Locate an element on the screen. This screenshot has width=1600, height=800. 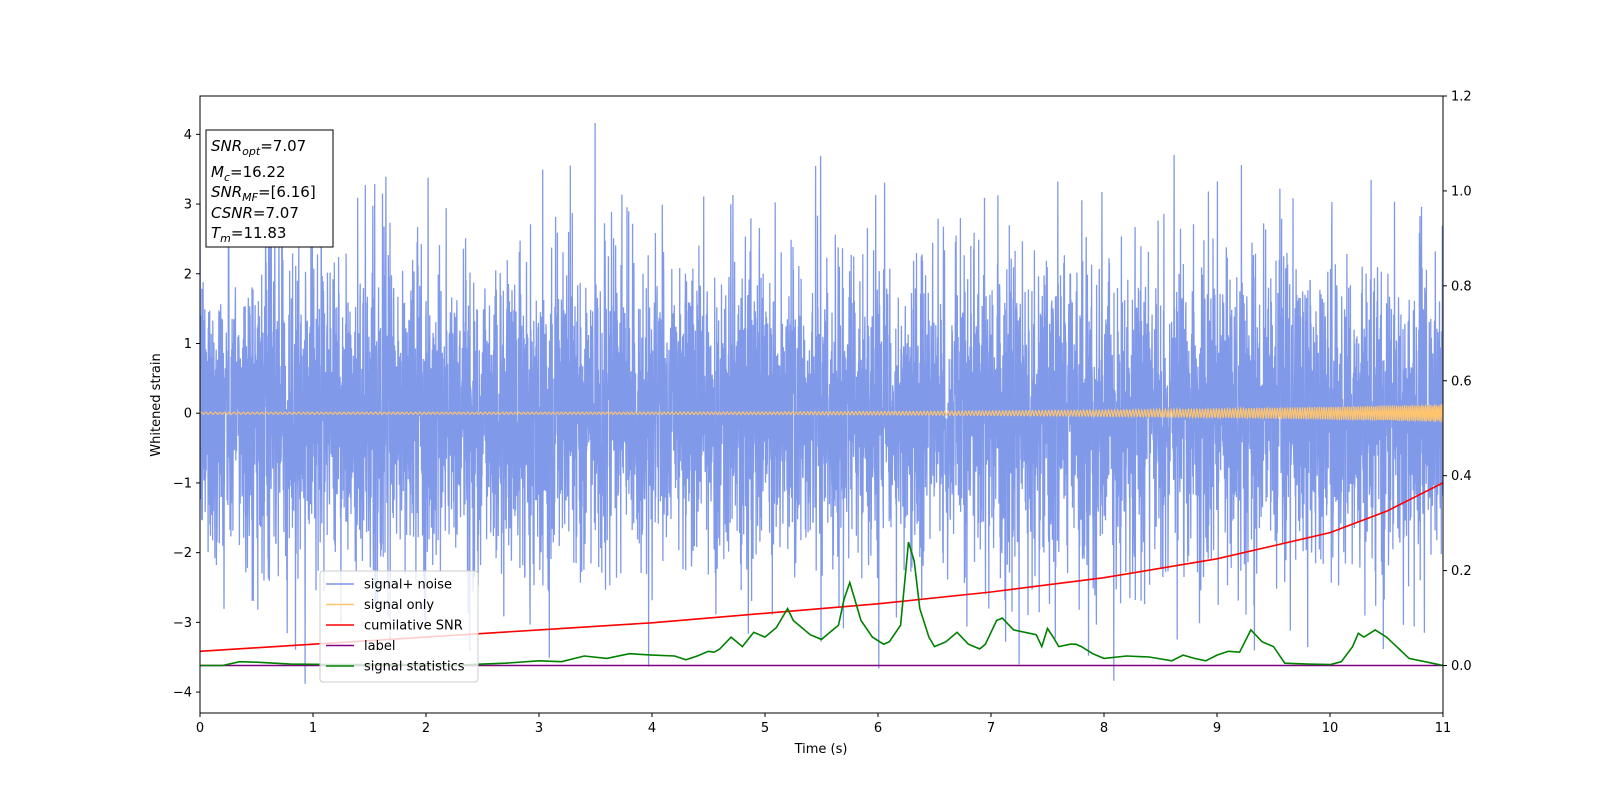
legend-label: signal+ noise is located at coordinates (408, 585).